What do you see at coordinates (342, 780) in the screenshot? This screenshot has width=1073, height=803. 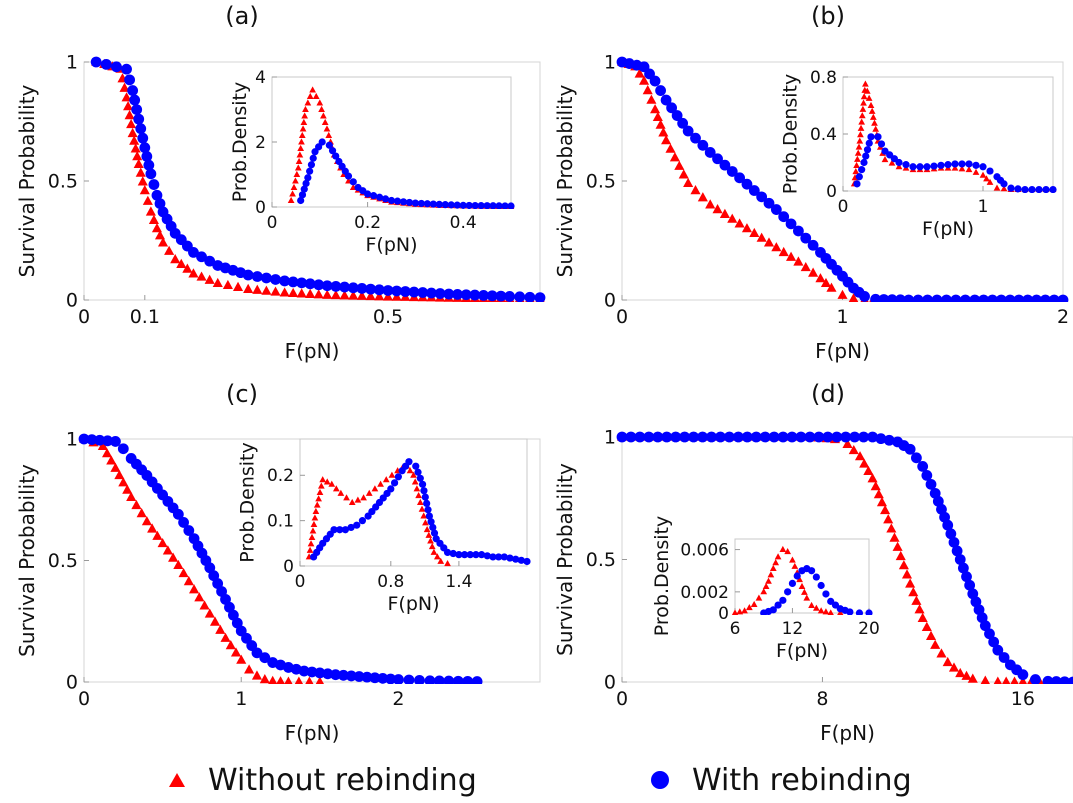 I see `legend-without-label: Without rebinding` at bounding box center [342, 780].